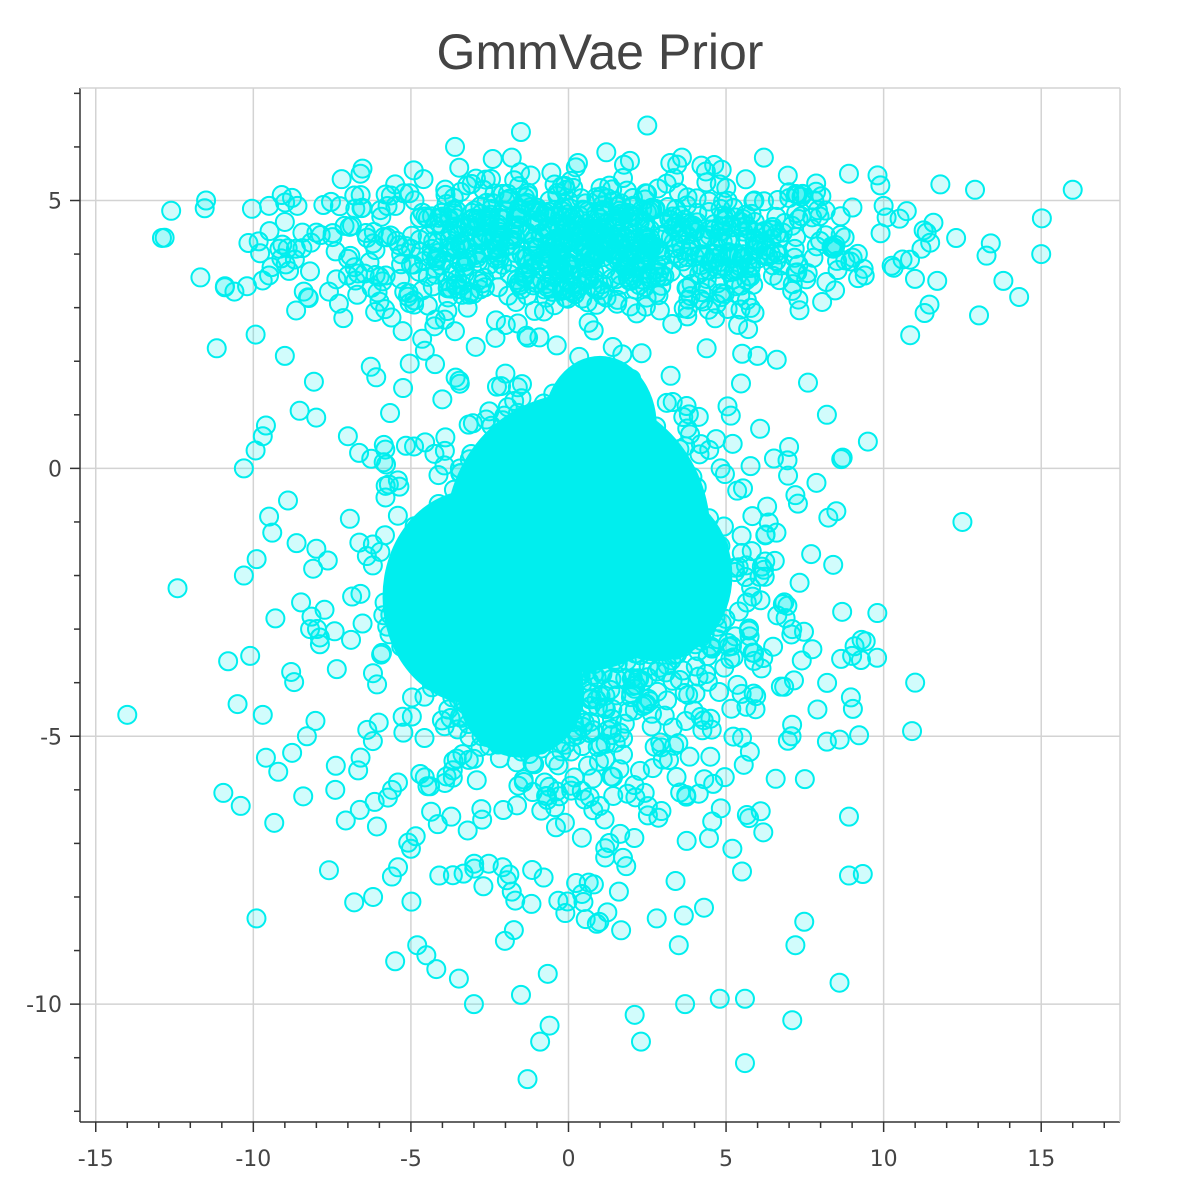 This screenshot has width=1200, height=1200. What do you see at coordinates (657, 575) in the screenshot?
I see `dense-cluster` at bounding box center [657, 575].